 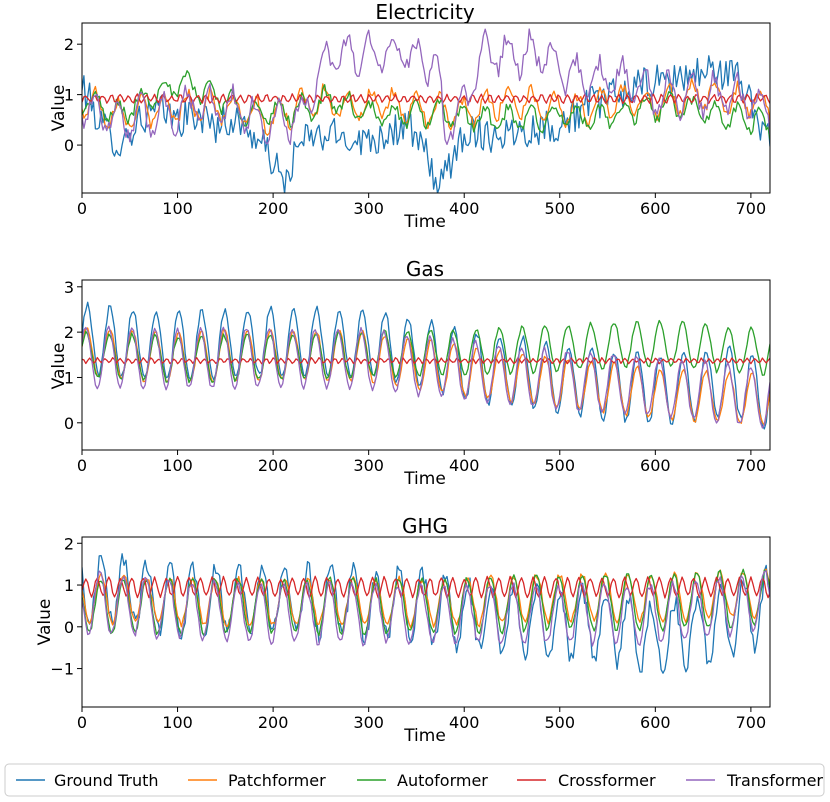 I want to click on gas-ylabel: Value, so click(x=59, y=366).